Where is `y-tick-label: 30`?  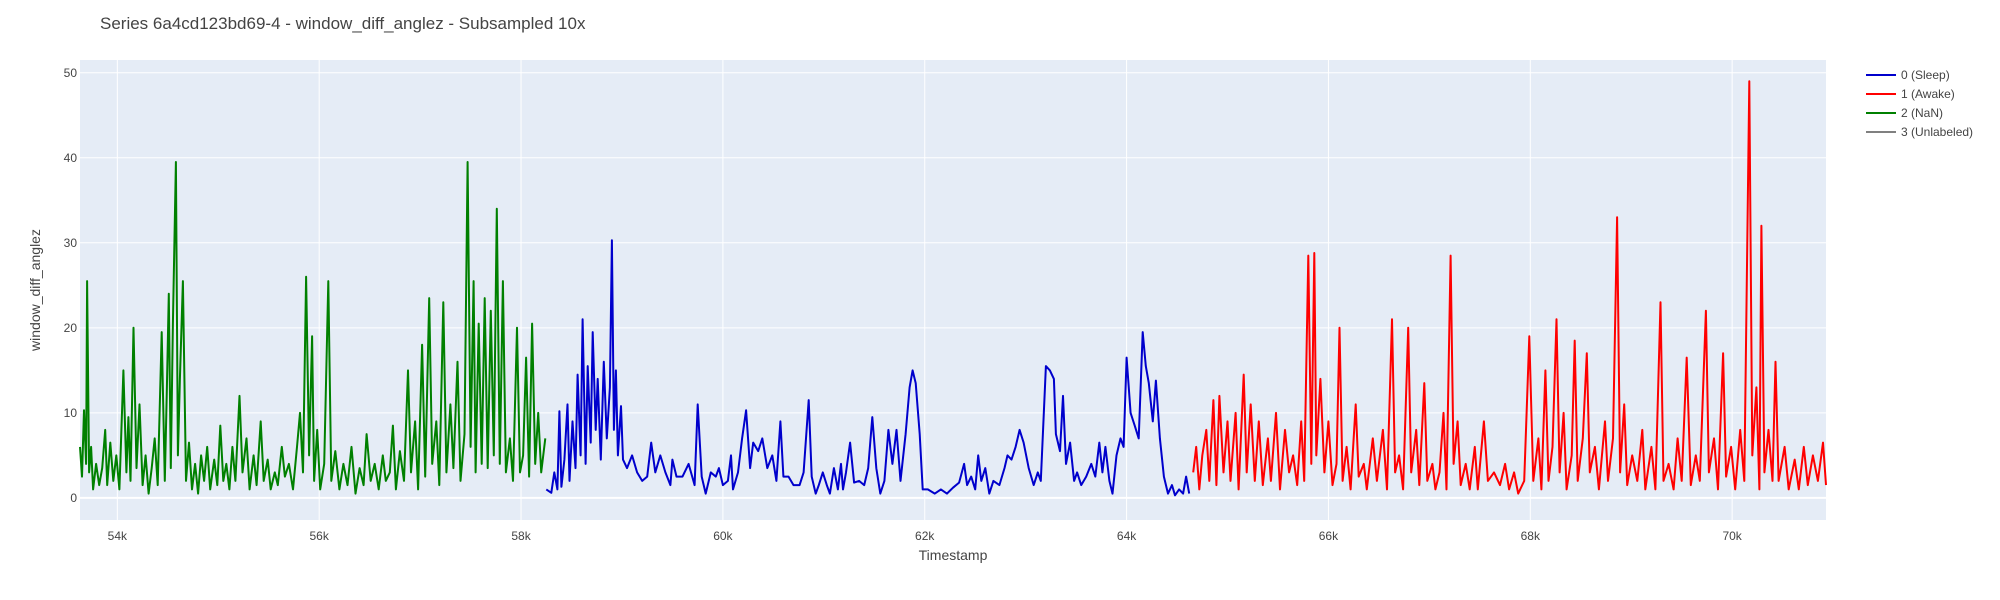
y-tick-label: 30 is located at coordinates (71, 243).